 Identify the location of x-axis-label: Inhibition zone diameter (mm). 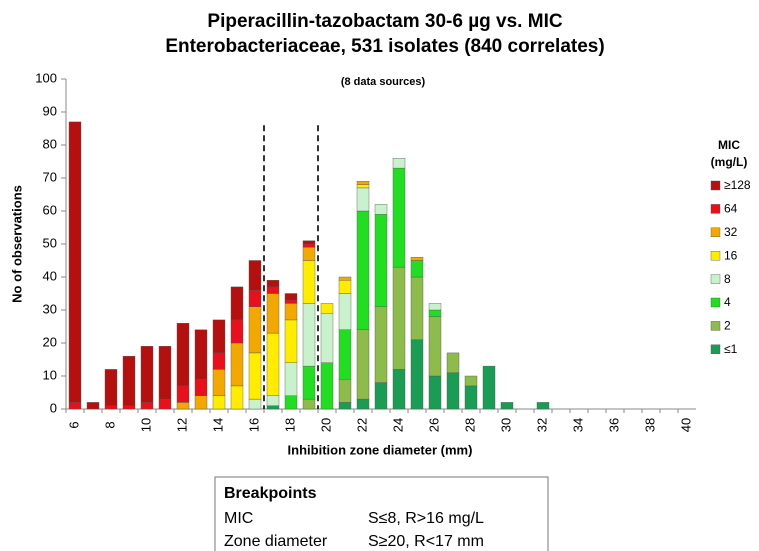
(380, 449).